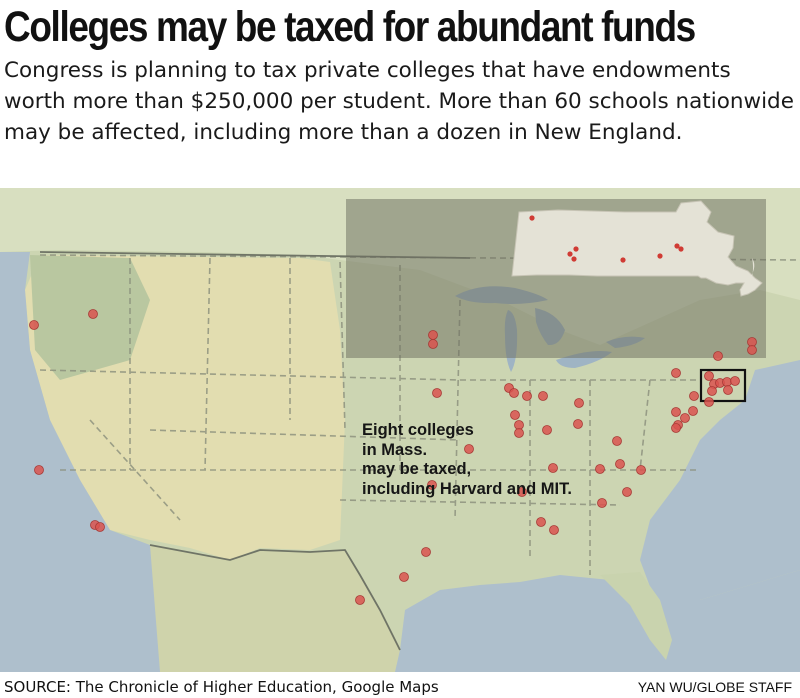 The image size is (800, 698). I want to click on inset-markers, so click(606, 239).